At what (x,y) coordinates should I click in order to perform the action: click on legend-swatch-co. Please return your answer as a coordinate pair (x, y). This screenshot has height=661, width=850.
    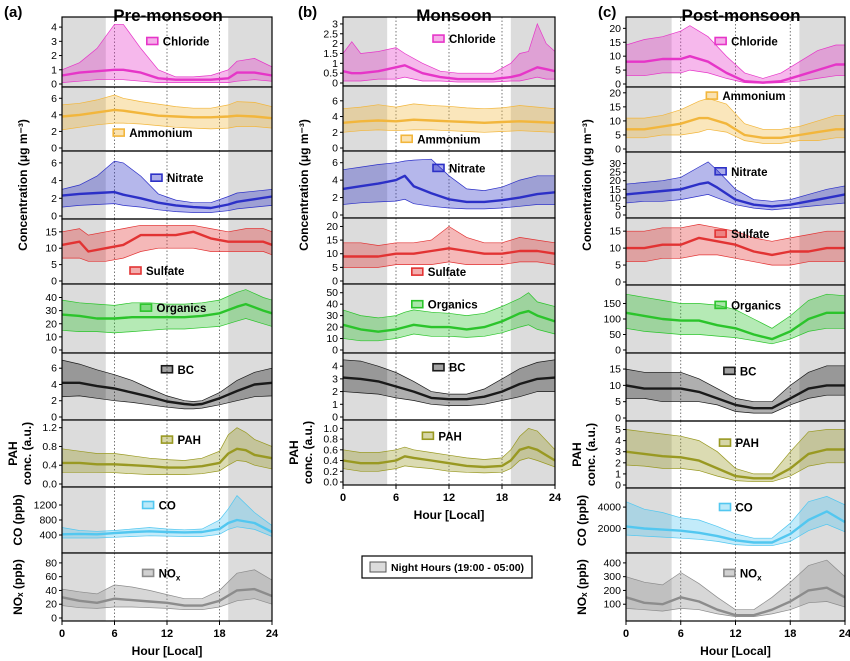
    Looking at the image, I should click on (148, 505).